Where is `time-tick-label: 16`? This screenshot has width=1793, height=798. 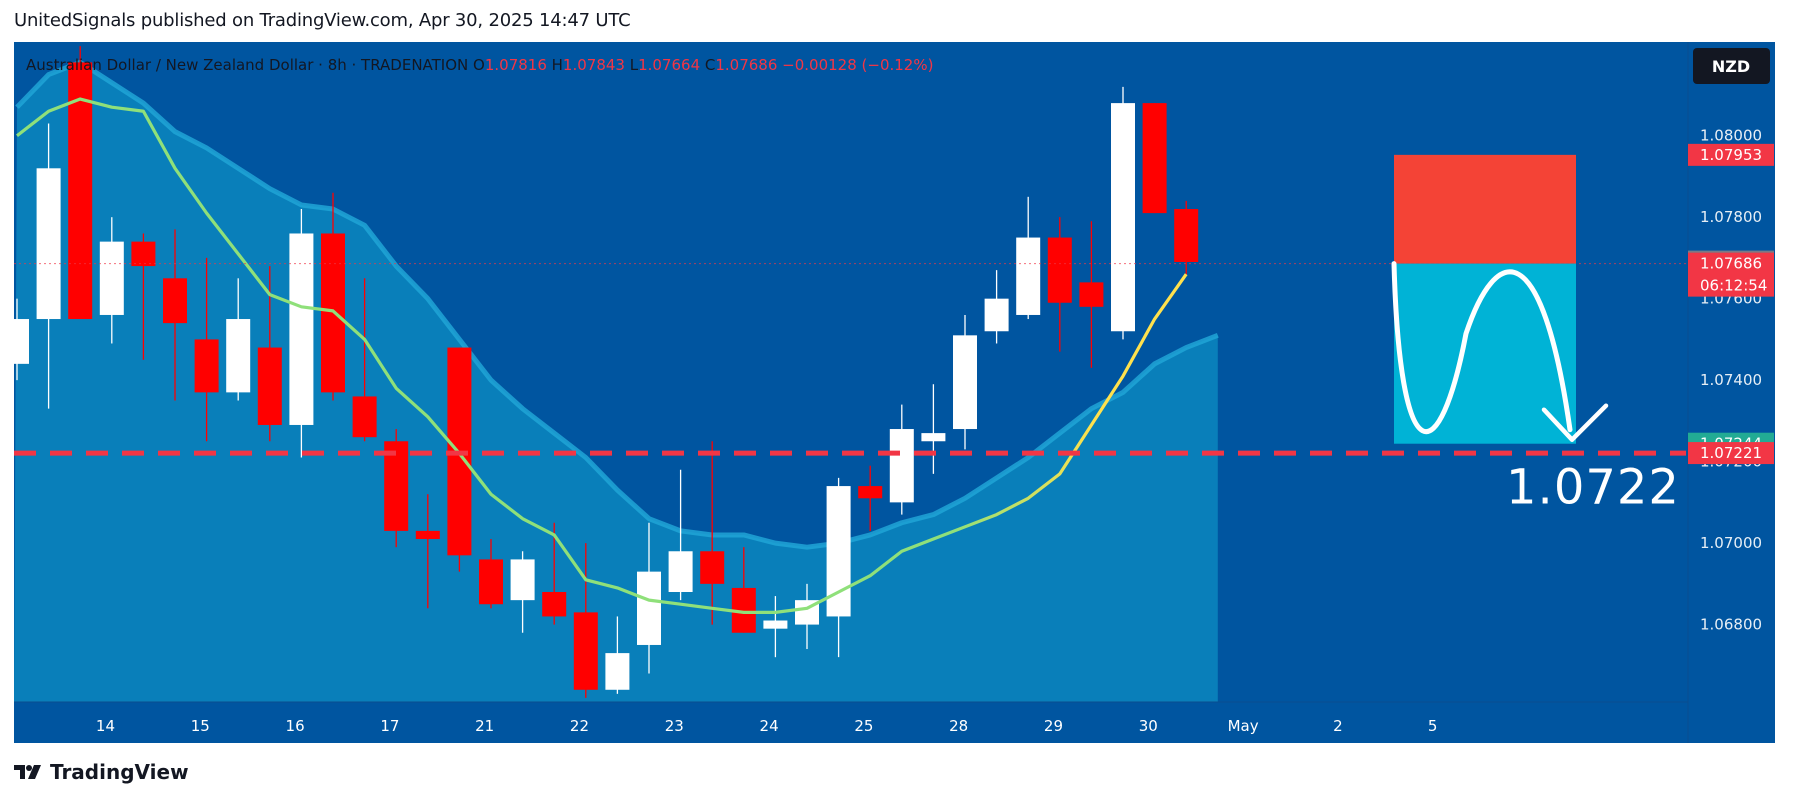 time-tick-label: 16 is located at coordinates (295, 726).